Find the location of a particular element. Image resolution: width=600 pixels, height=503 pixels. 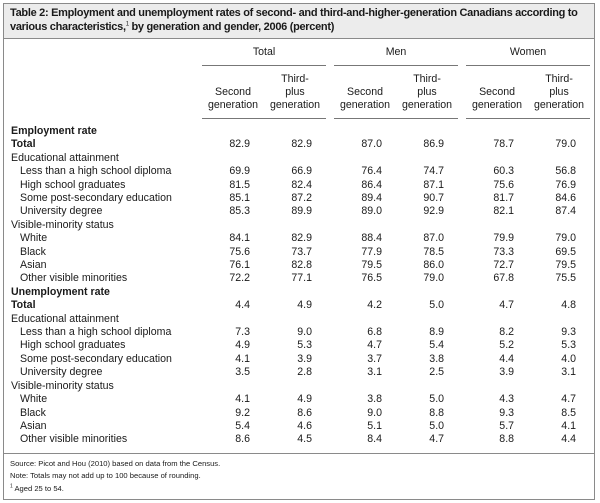

table-cell: 82.8 is located at coordinates (302, 265).